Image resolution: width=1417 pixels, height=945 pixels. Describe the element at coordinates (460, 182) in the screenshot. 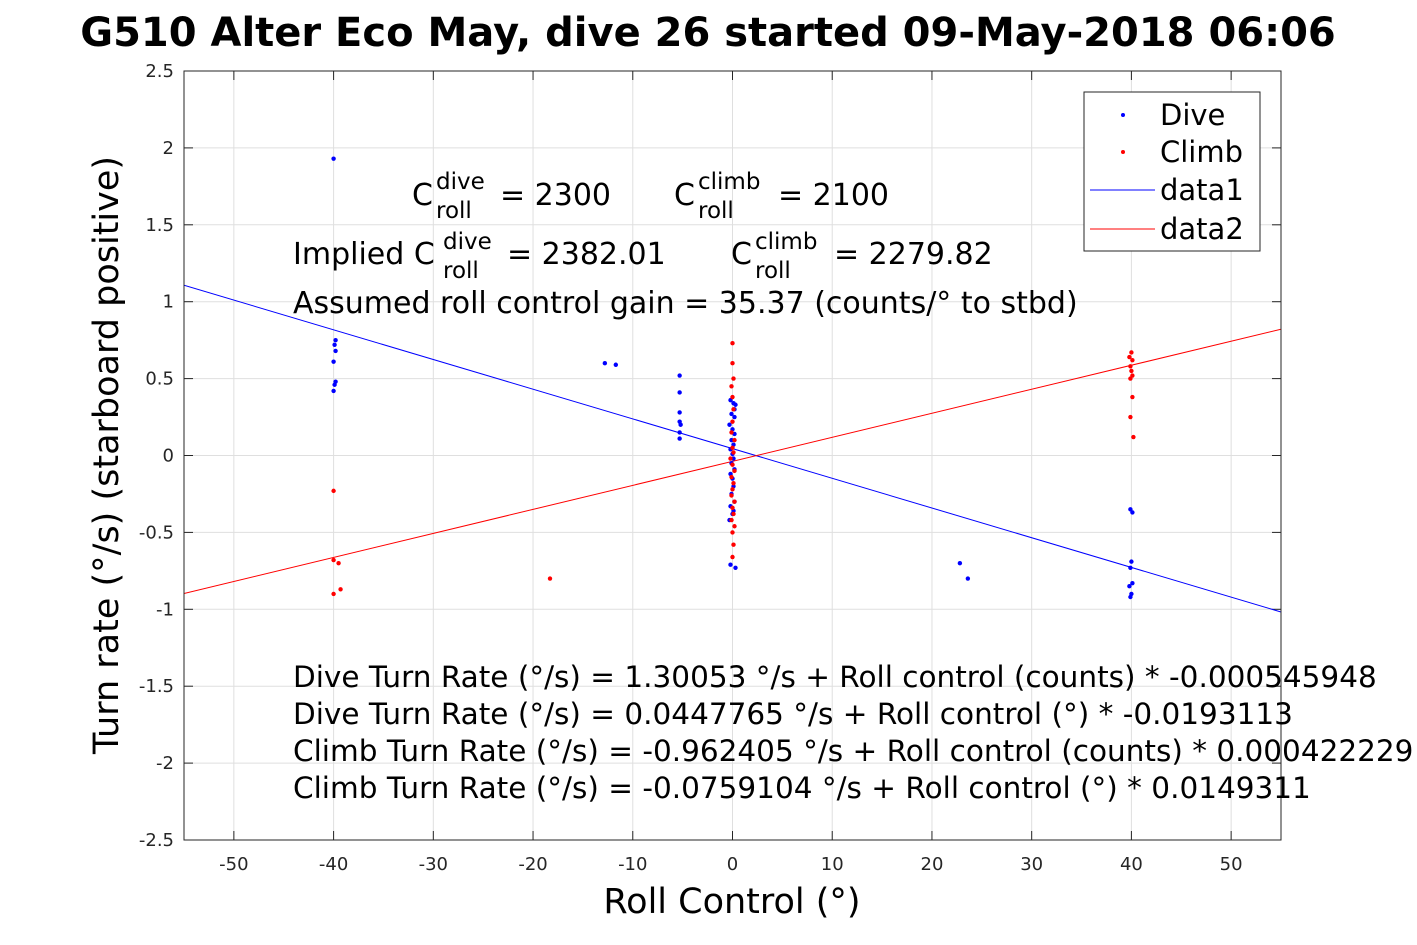

I see `c-roll-dive-sup: dive` at that location.